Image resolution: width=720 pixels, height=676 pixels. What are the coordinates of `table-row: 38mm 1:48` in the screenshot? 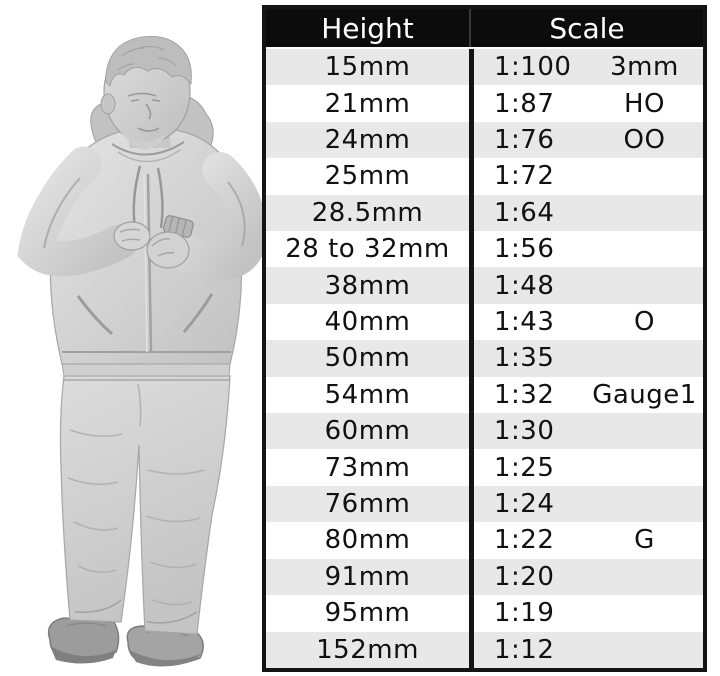 It's located at (484, 285).